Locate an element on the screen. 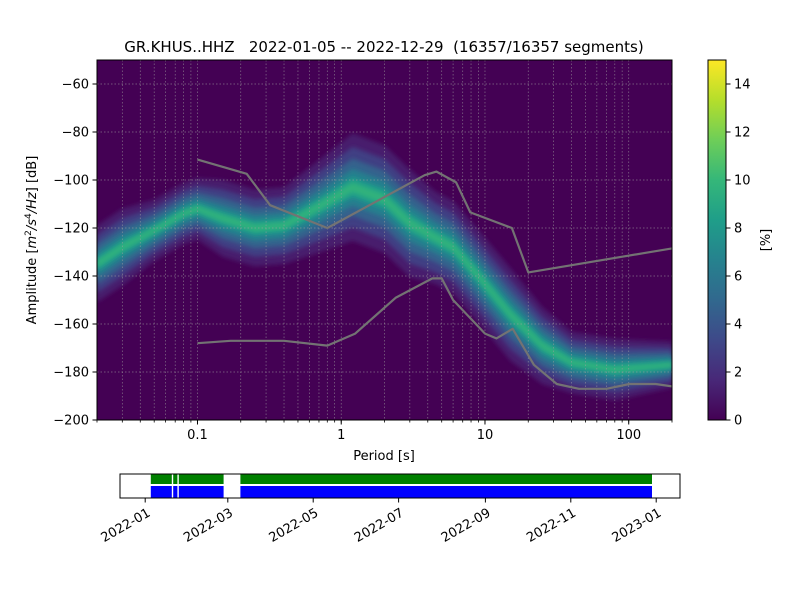 This screenshot has width=800, height=604. noise-model-high-curve is located at coordinates (434, 216).